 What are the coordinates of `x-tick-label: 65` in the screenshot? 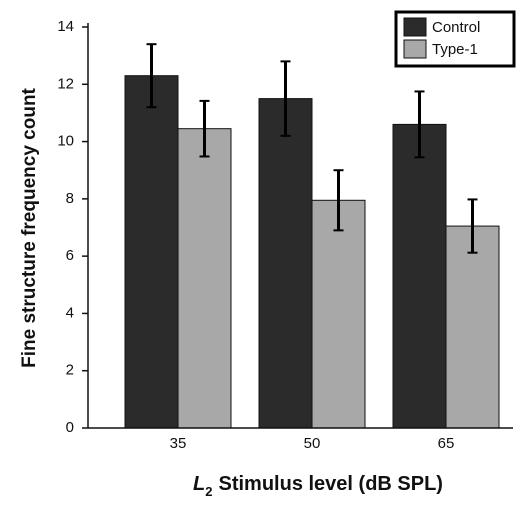 It's located at (446, 443).